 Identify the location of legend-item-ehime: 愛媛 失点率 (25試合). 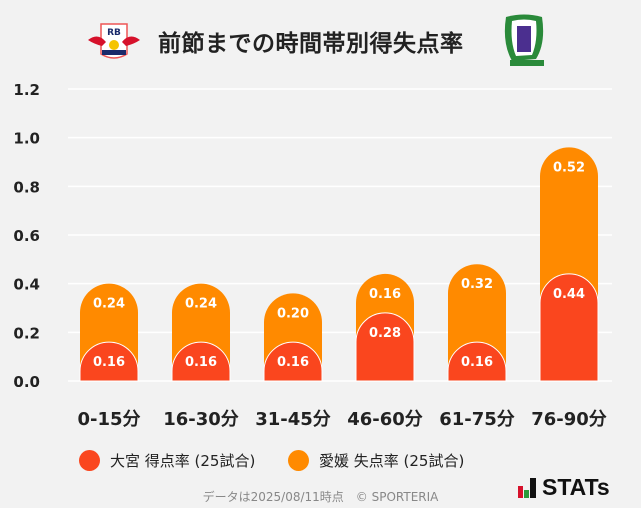
(376, 460).